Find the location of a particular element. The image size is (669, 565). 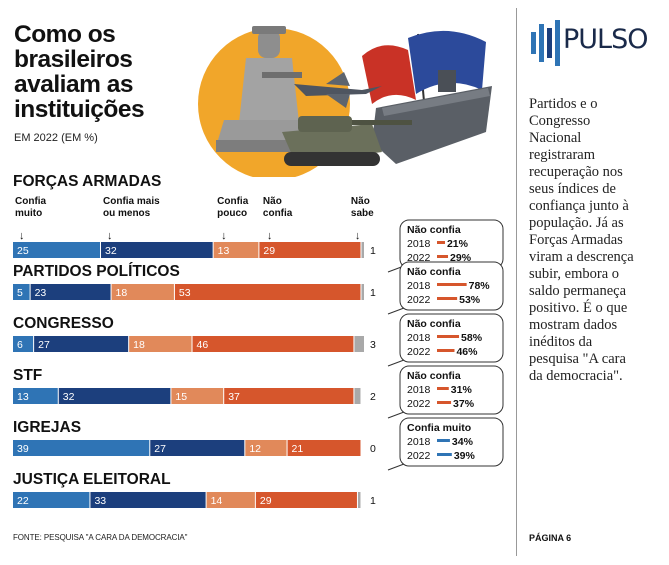

institution-title: PARTIDOS POLÍTICOS is located at coordinates (96, 271).